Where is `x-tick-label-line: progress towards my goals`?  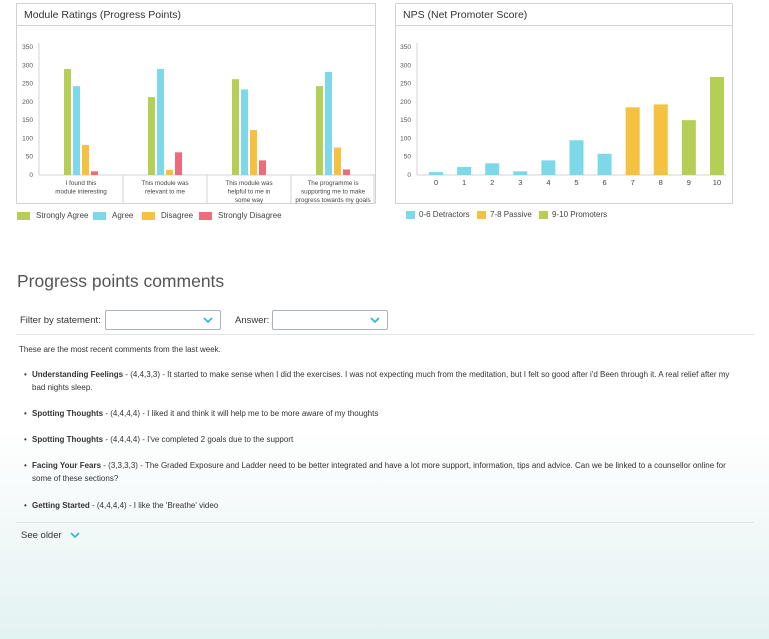
x-tick-label-line: progress towards my goals is located at coordinates (332, 200).